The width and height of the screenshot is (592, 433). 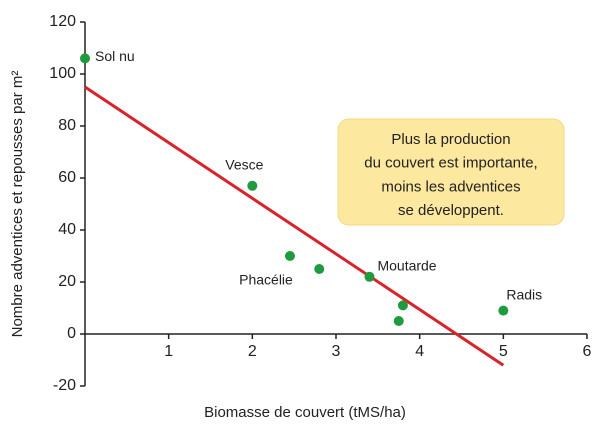 I want to click on x-tick-label: 1, so click(x=168, y=351).